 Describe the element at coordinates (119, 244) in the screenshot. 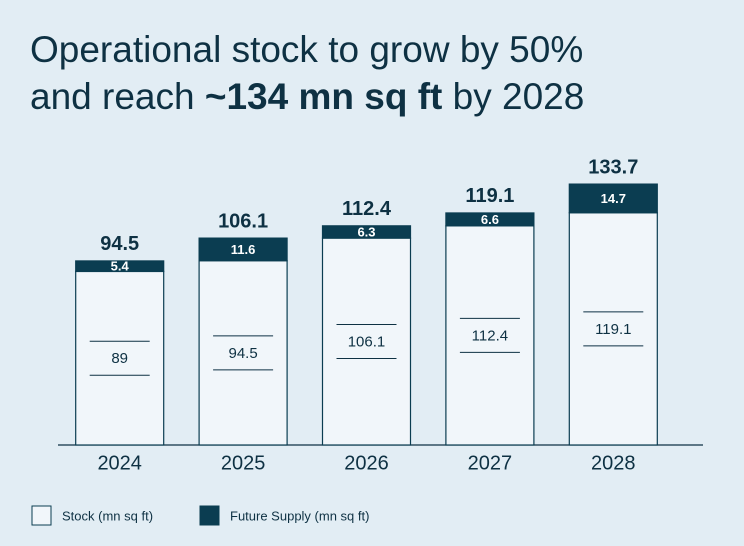

I see `total-label: 94.5` at that location.